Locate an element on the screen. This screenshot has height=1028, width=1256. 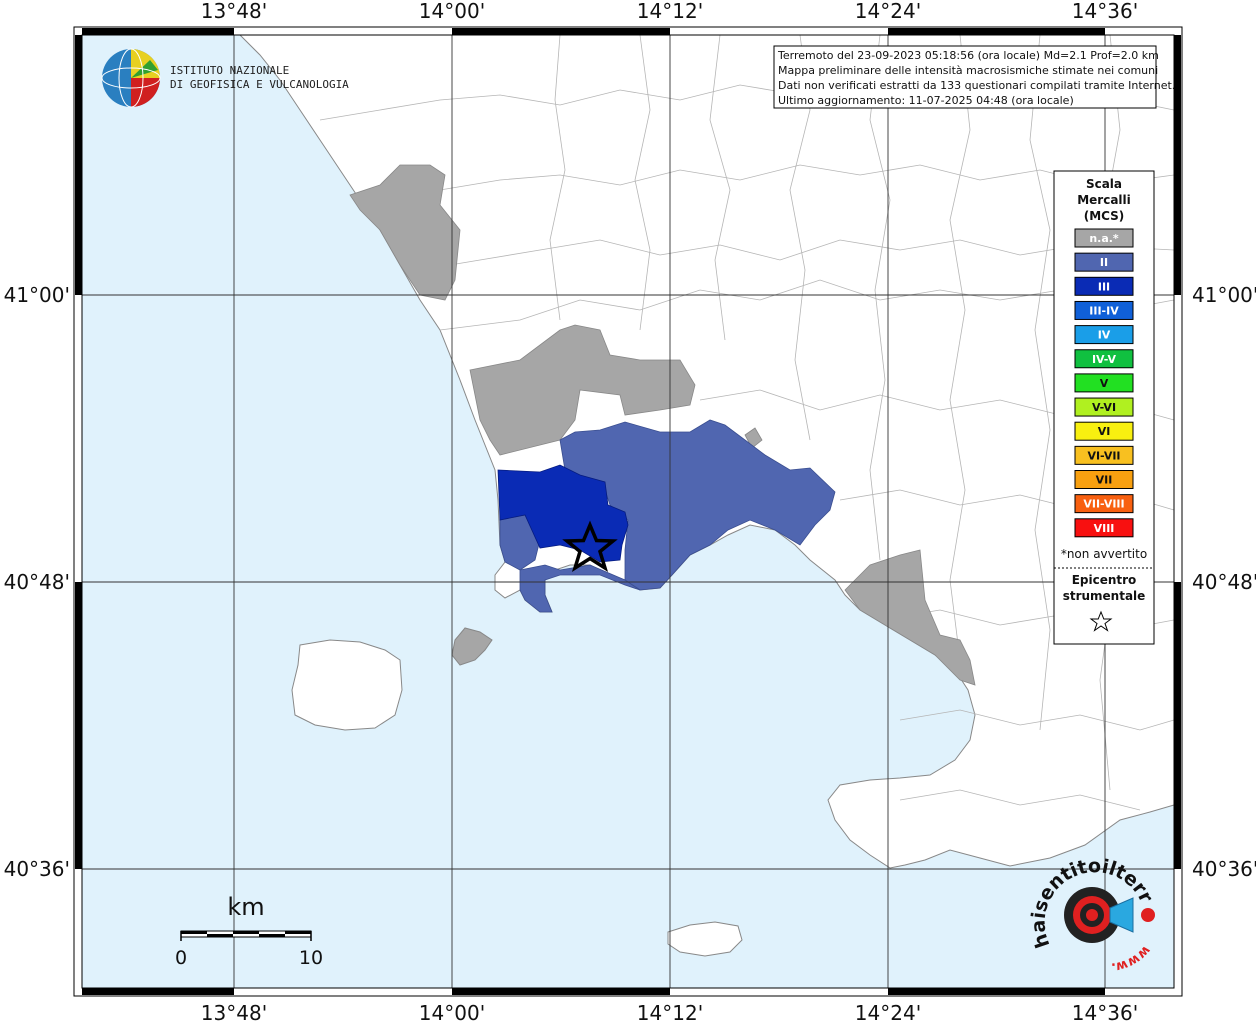
island-ischia is located at coordinates (347, 685).